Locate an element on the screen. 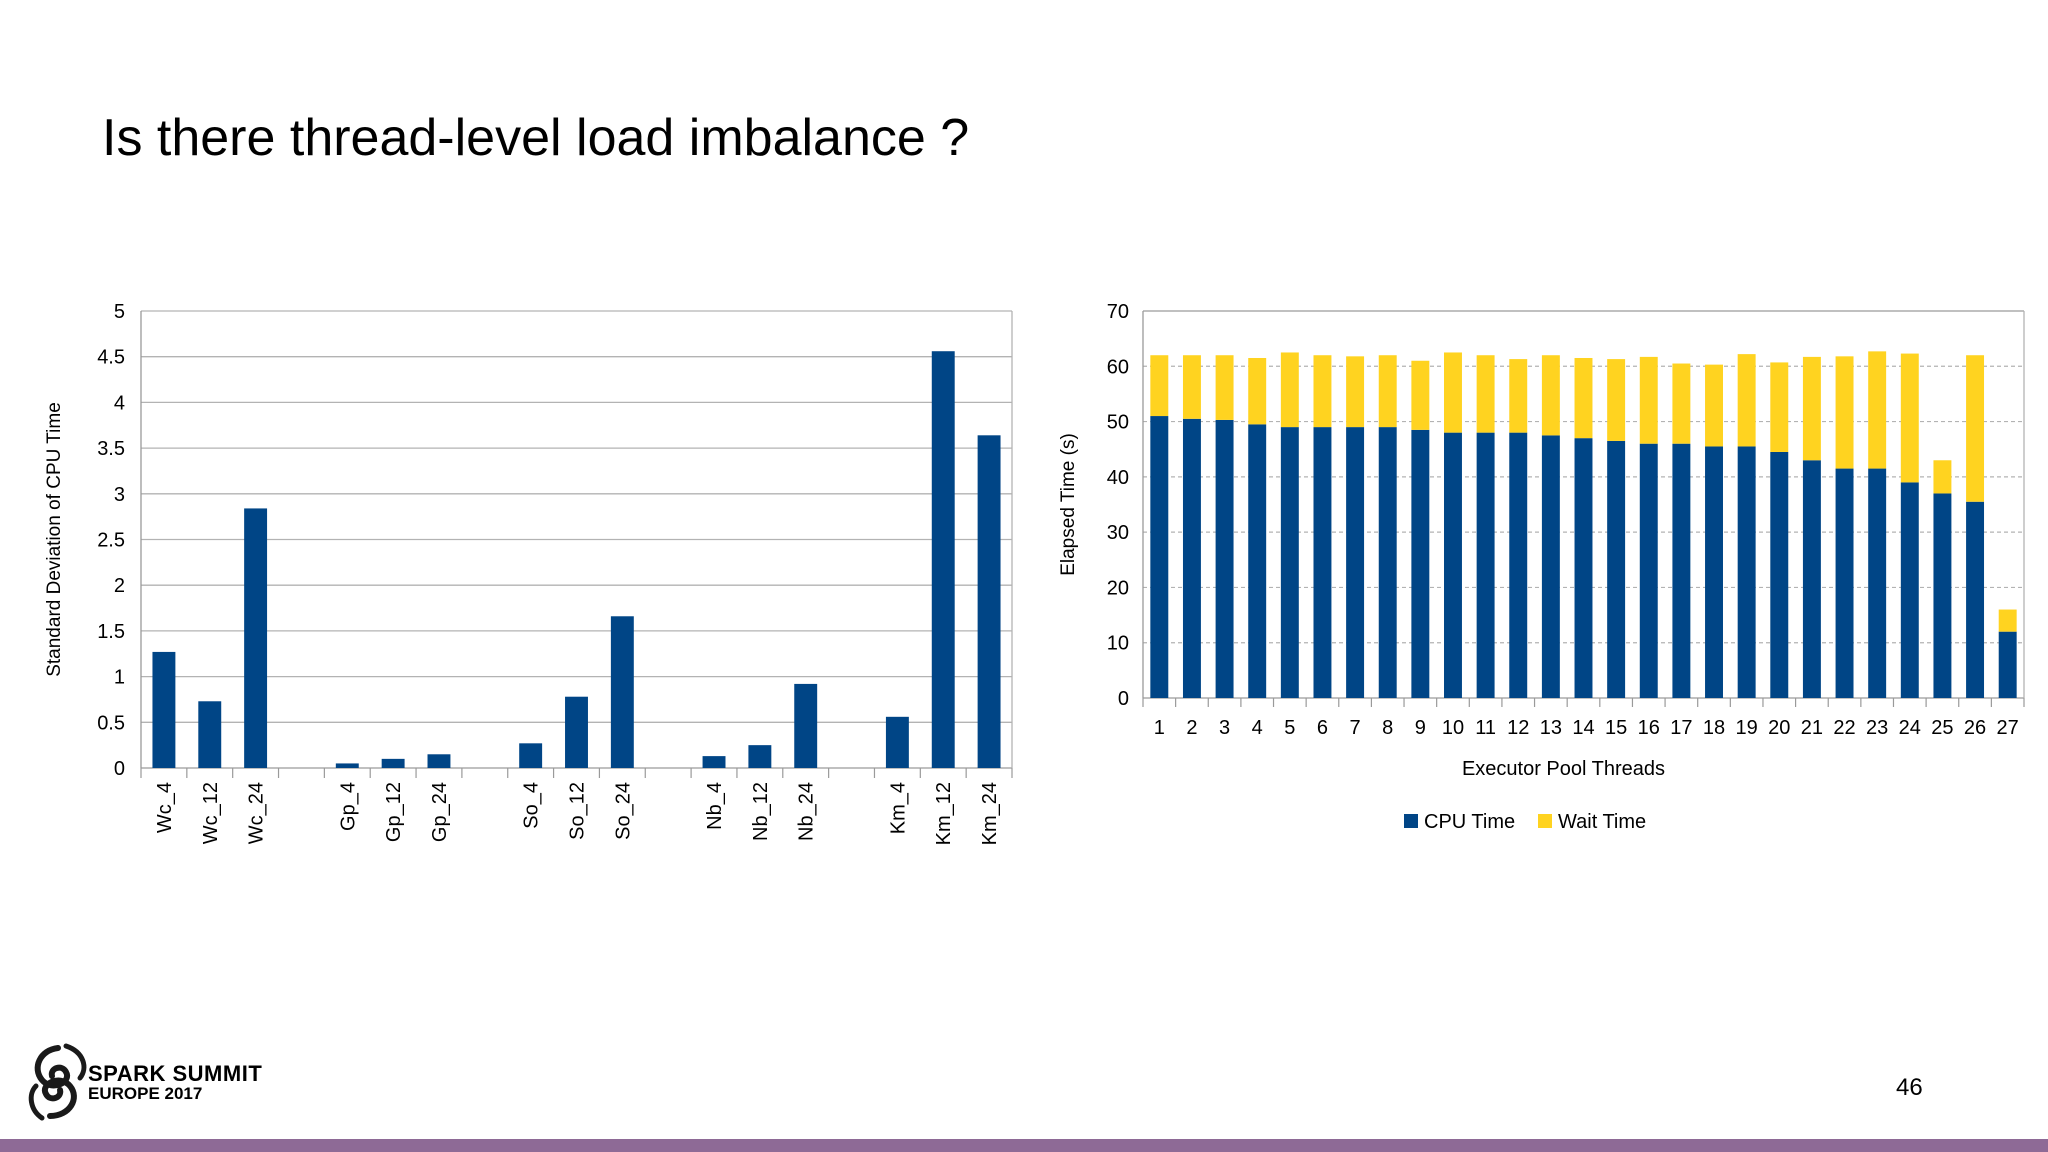 The width and height of the screenshot is (2048, 1152). y-tick-label: 0 is located at coordinates (1123, 699).